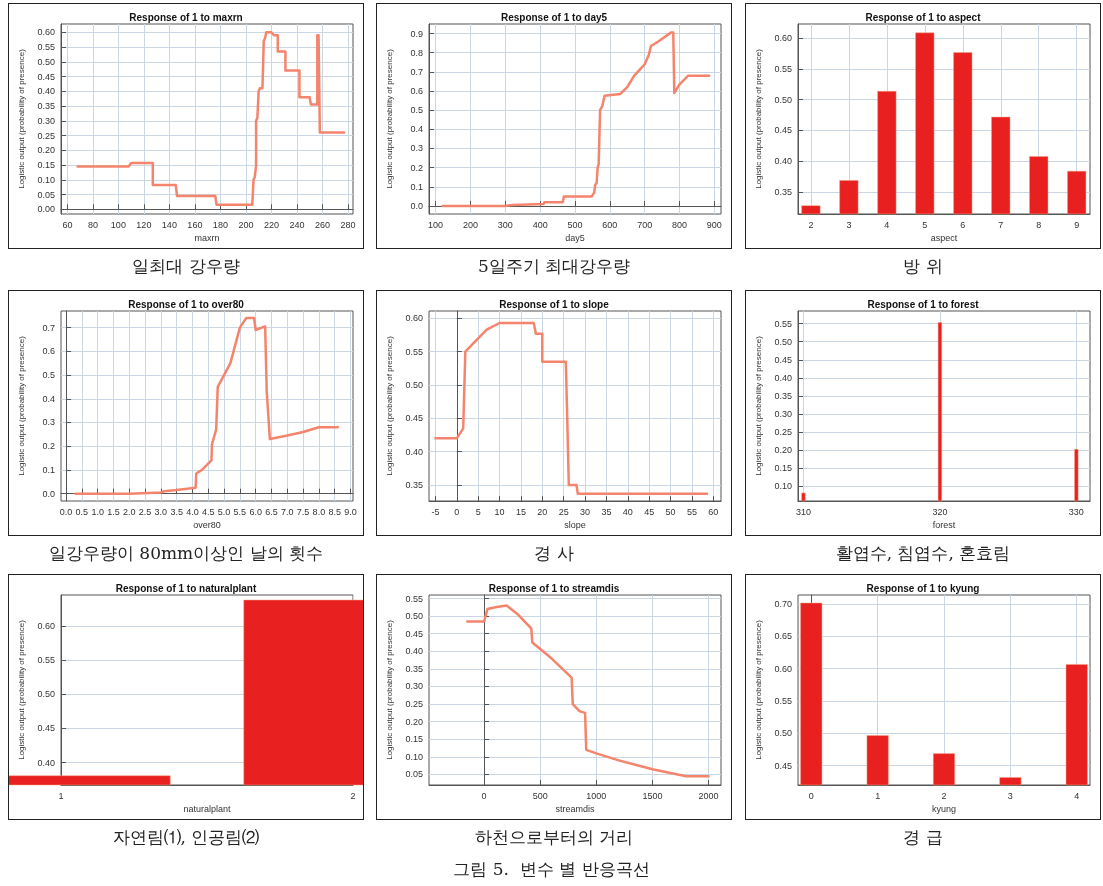  Describe the element at coordinates (303, 511) in the screenshot. I see `x-tick-label: 7.5` at that location.